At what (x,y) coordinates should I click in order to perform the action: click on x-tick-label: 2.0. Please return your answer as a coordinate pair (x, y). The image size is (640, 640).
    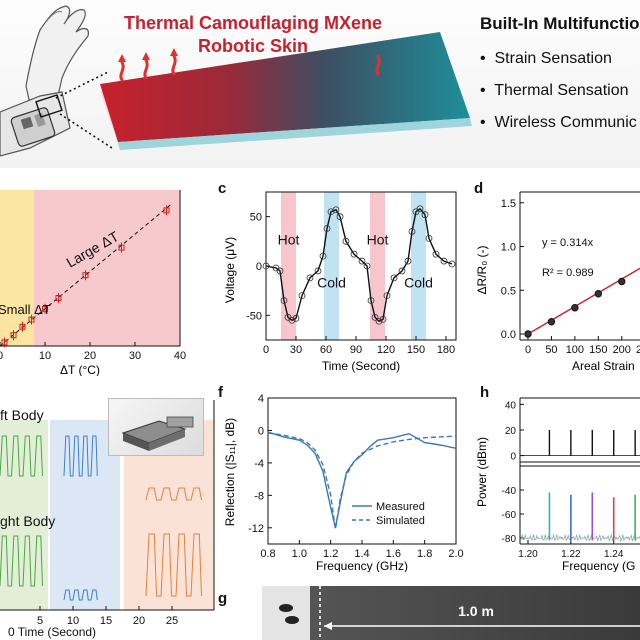
    Looking at the image, I should click on (455, 554).